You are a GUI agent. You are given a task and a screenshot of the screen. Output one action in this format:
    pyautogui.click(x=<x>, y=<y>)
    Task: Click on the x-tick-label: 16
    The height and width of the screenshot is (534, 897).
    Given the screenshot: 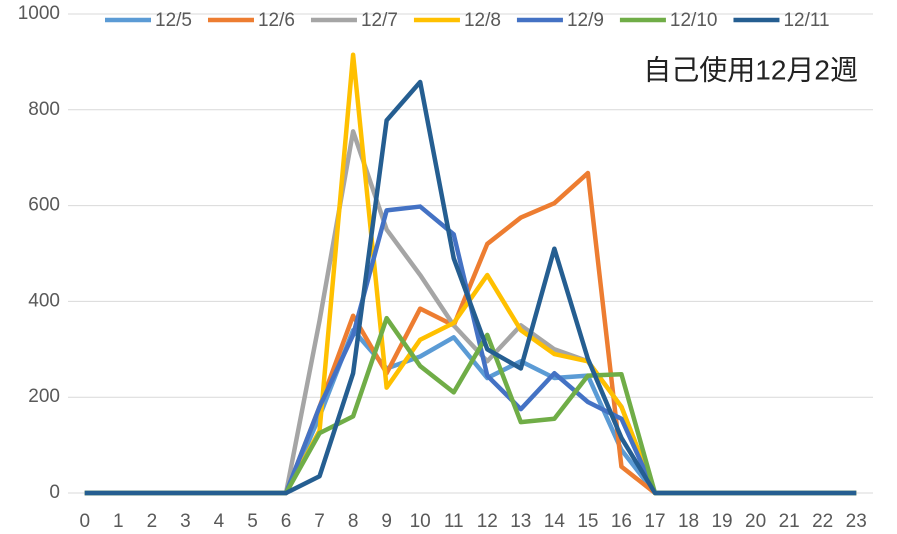 What is the action you would take?
    pyautogui.click(x=621, y=521)
    